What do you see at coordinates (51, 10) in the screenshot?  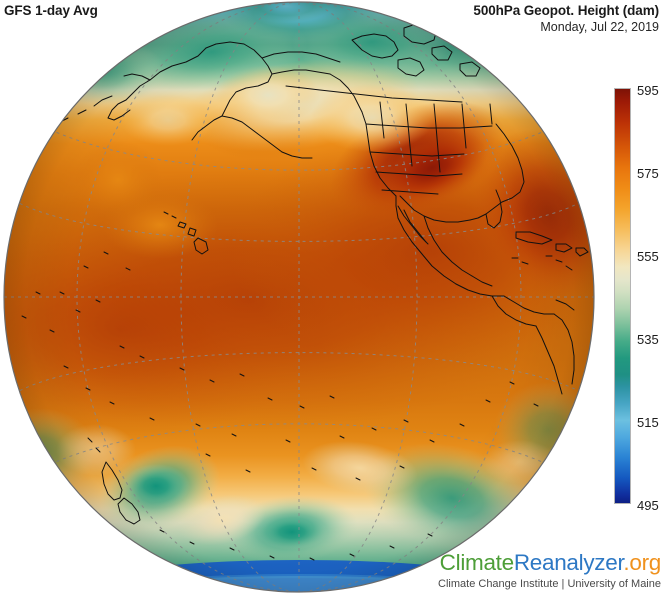 I see `page-title: GFS 1-day Avg` at bounding box center [51, 10].